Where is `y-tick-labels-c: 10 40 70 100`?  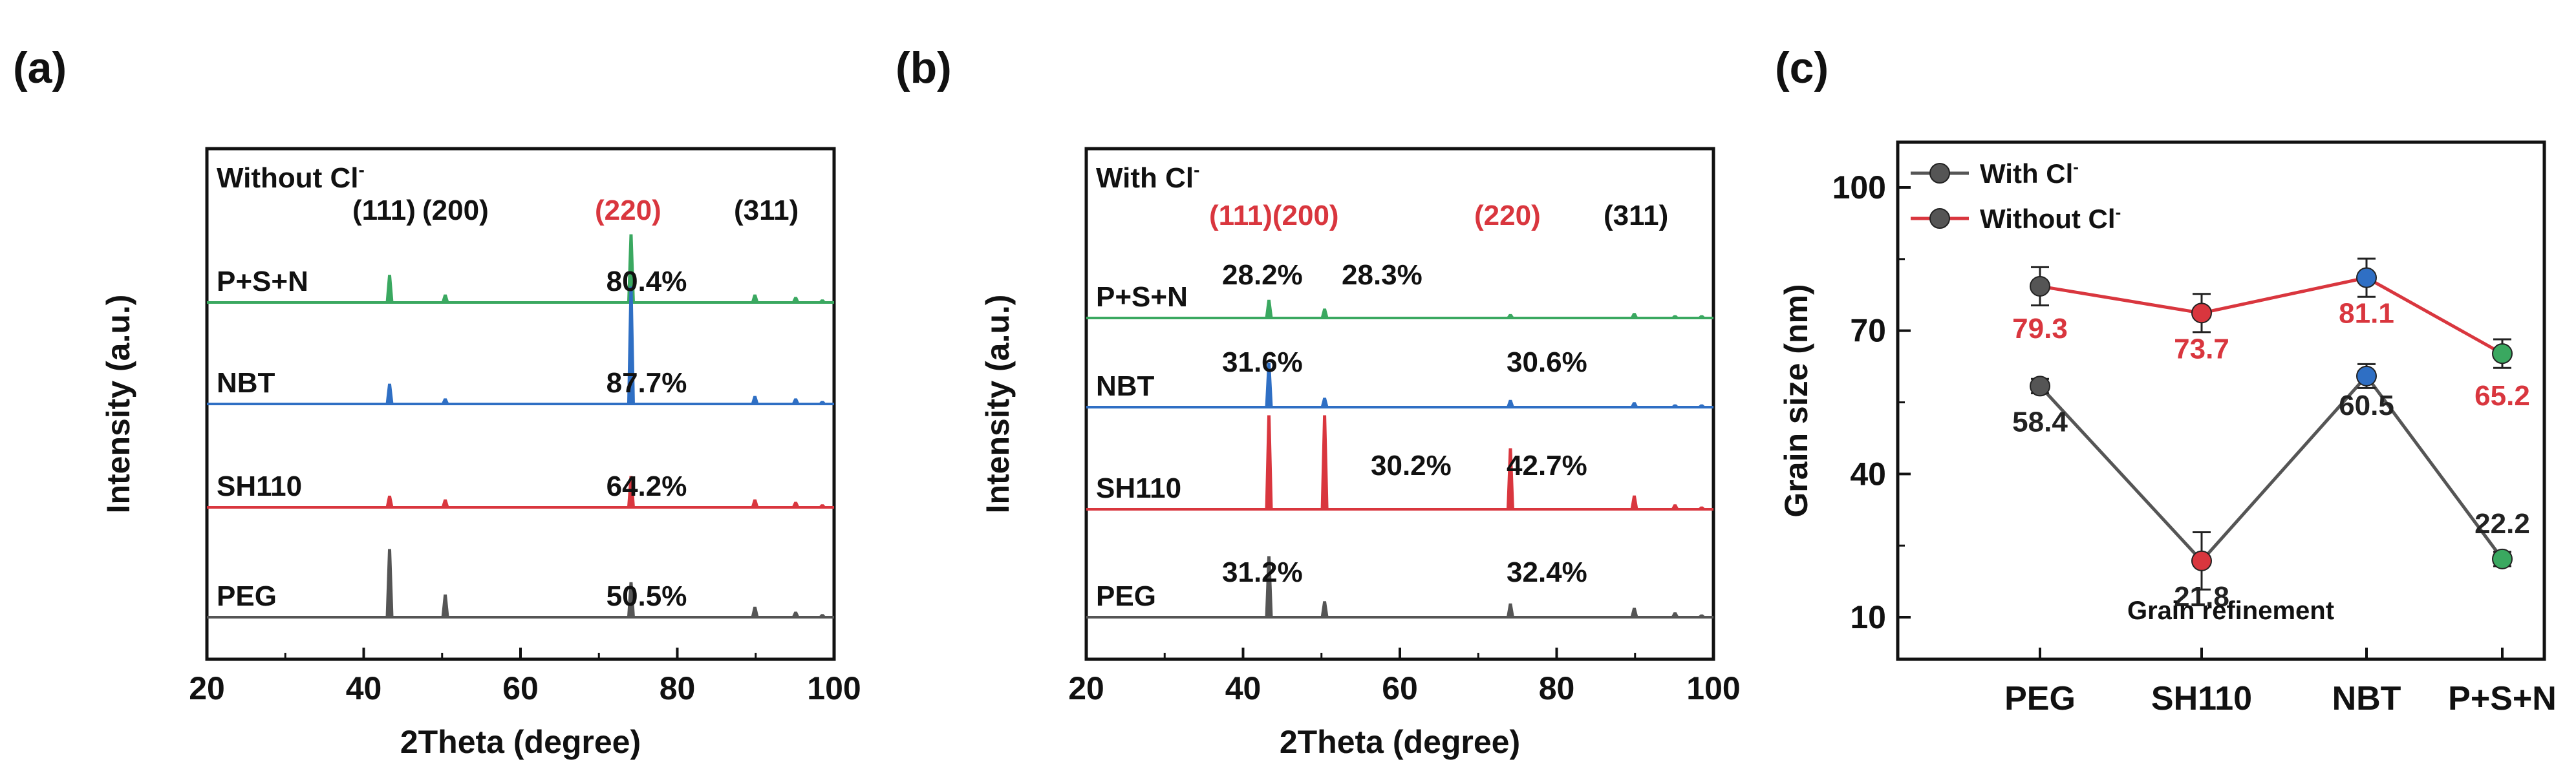 y-tick-labels-c: 10 40 70 100 is located at coordinates (1859, 402).